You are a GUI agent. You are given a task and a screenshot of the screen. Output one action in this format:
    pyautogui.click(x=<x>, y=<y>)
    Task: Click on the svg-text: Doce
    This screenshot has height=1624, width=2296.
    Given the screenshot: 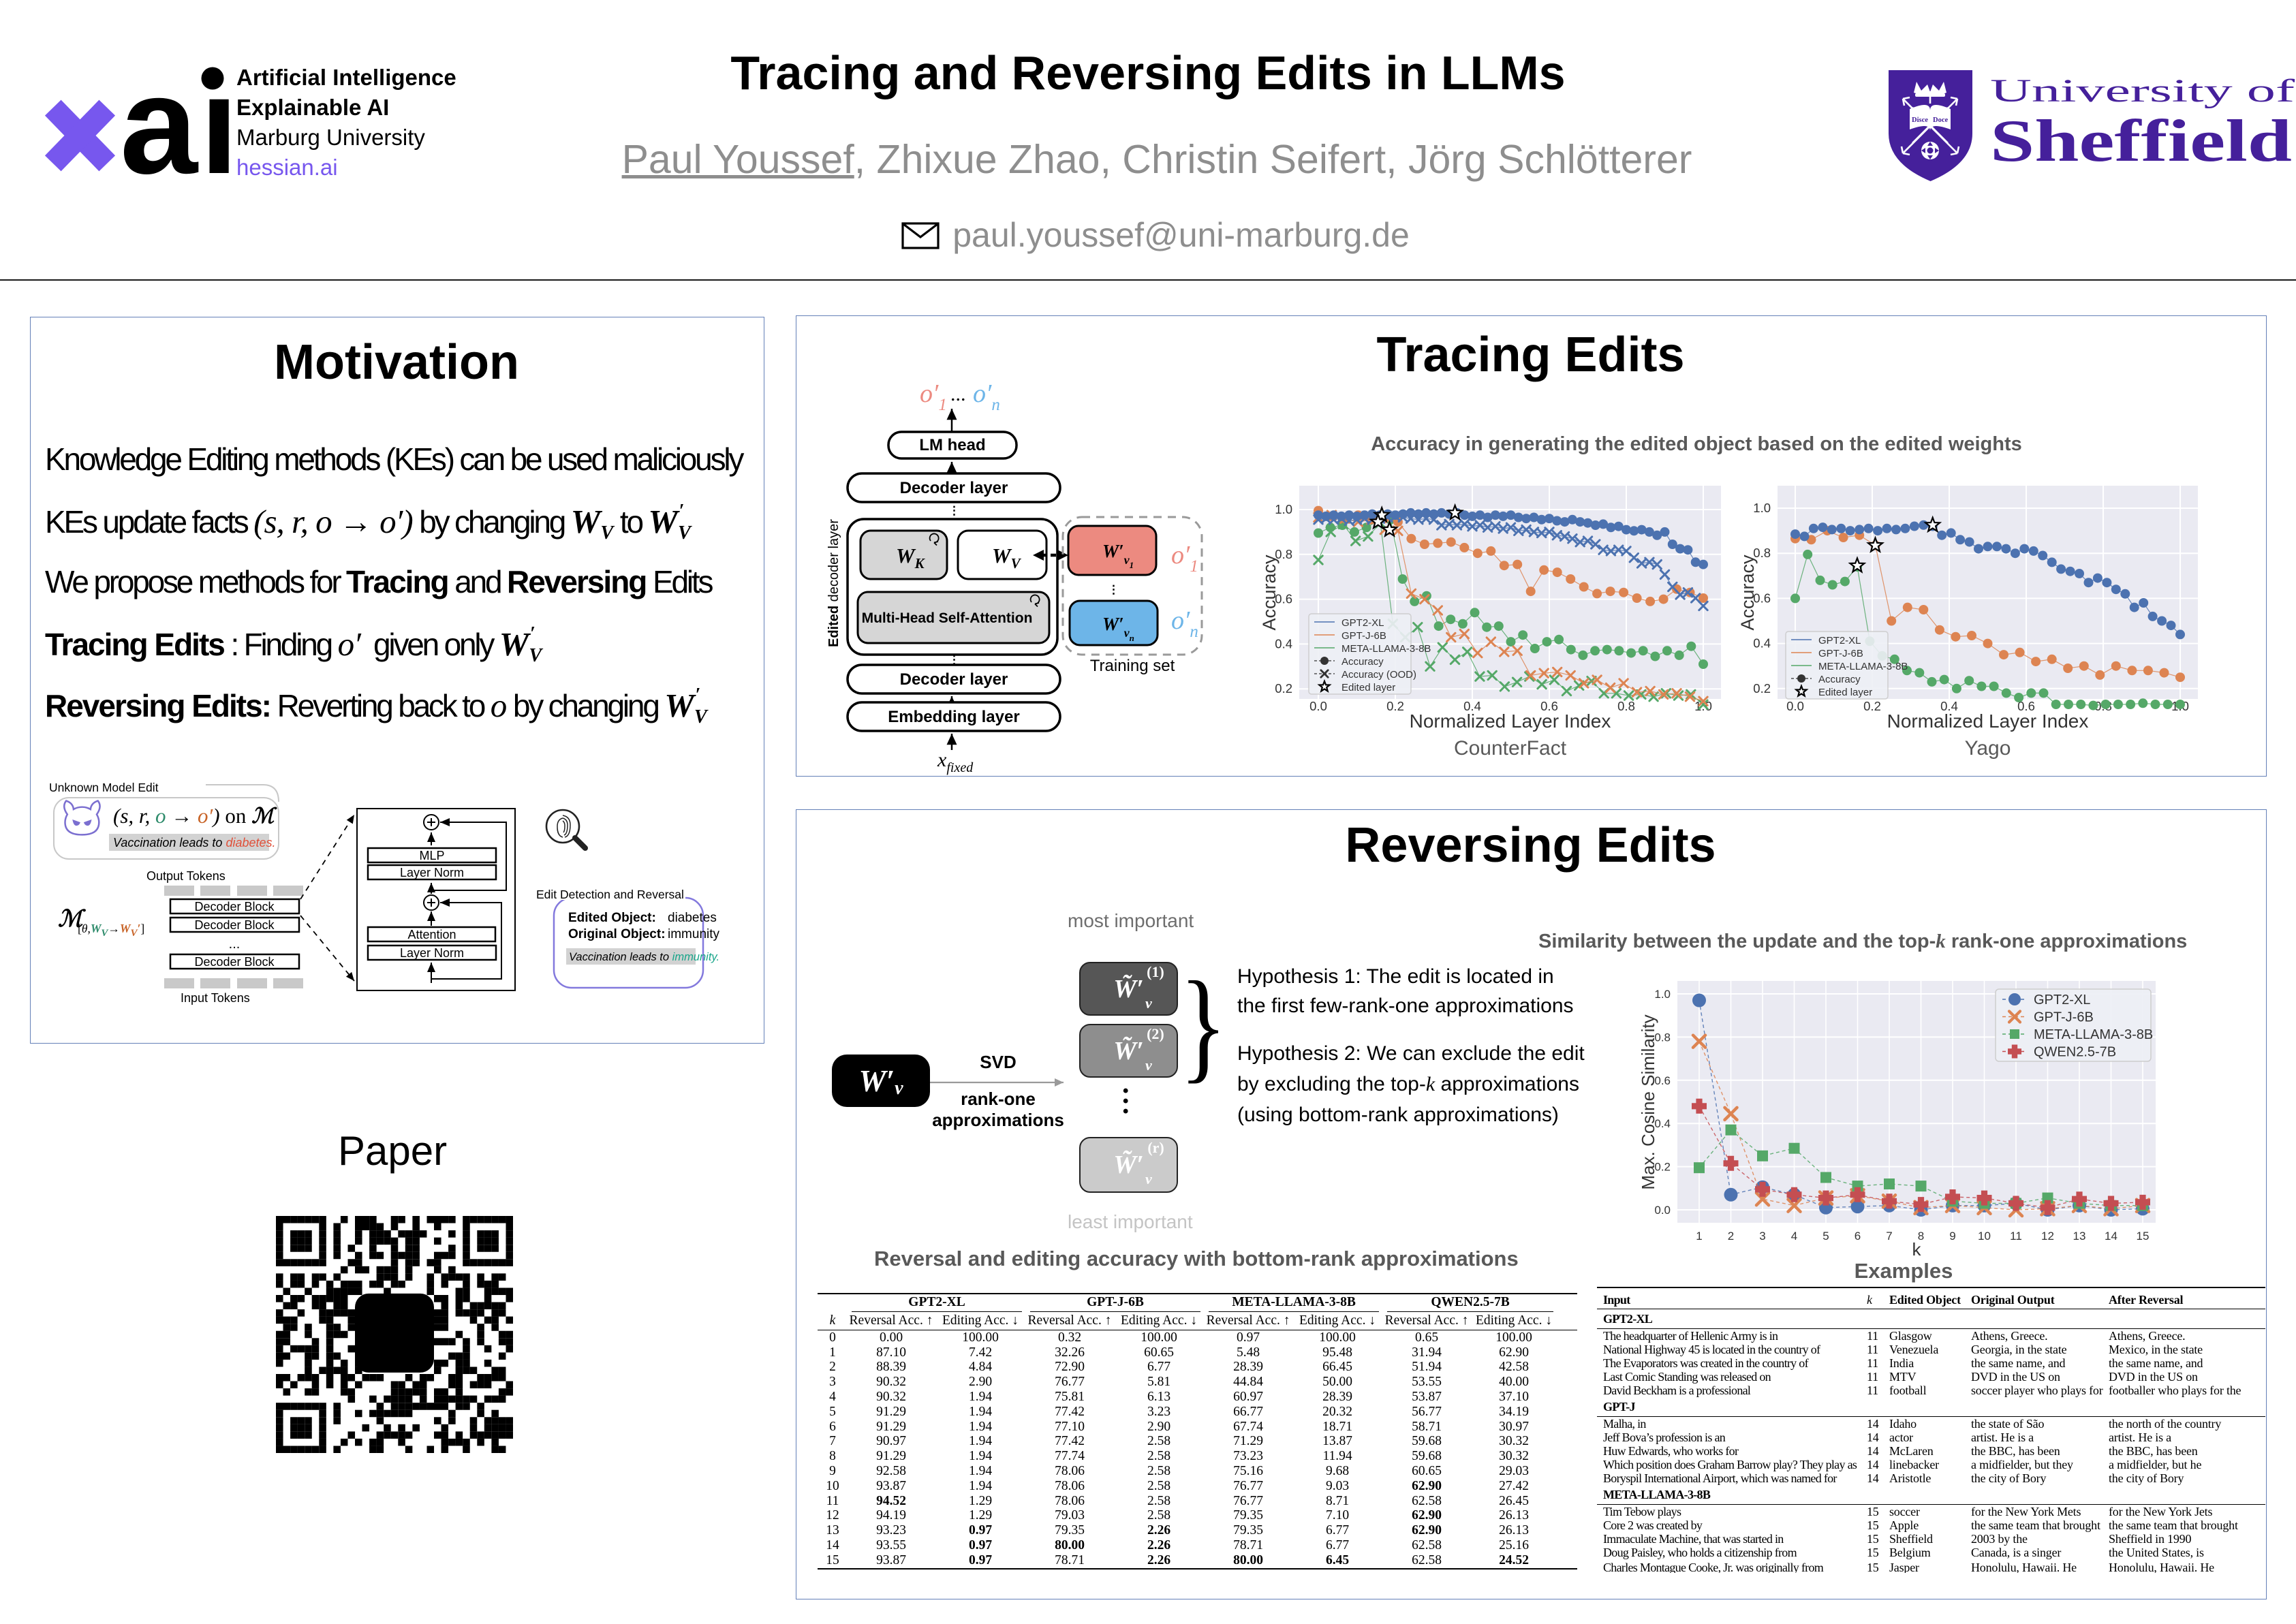 What is the action you would take?
    pyautogui.click(x=1941, y=120)
    